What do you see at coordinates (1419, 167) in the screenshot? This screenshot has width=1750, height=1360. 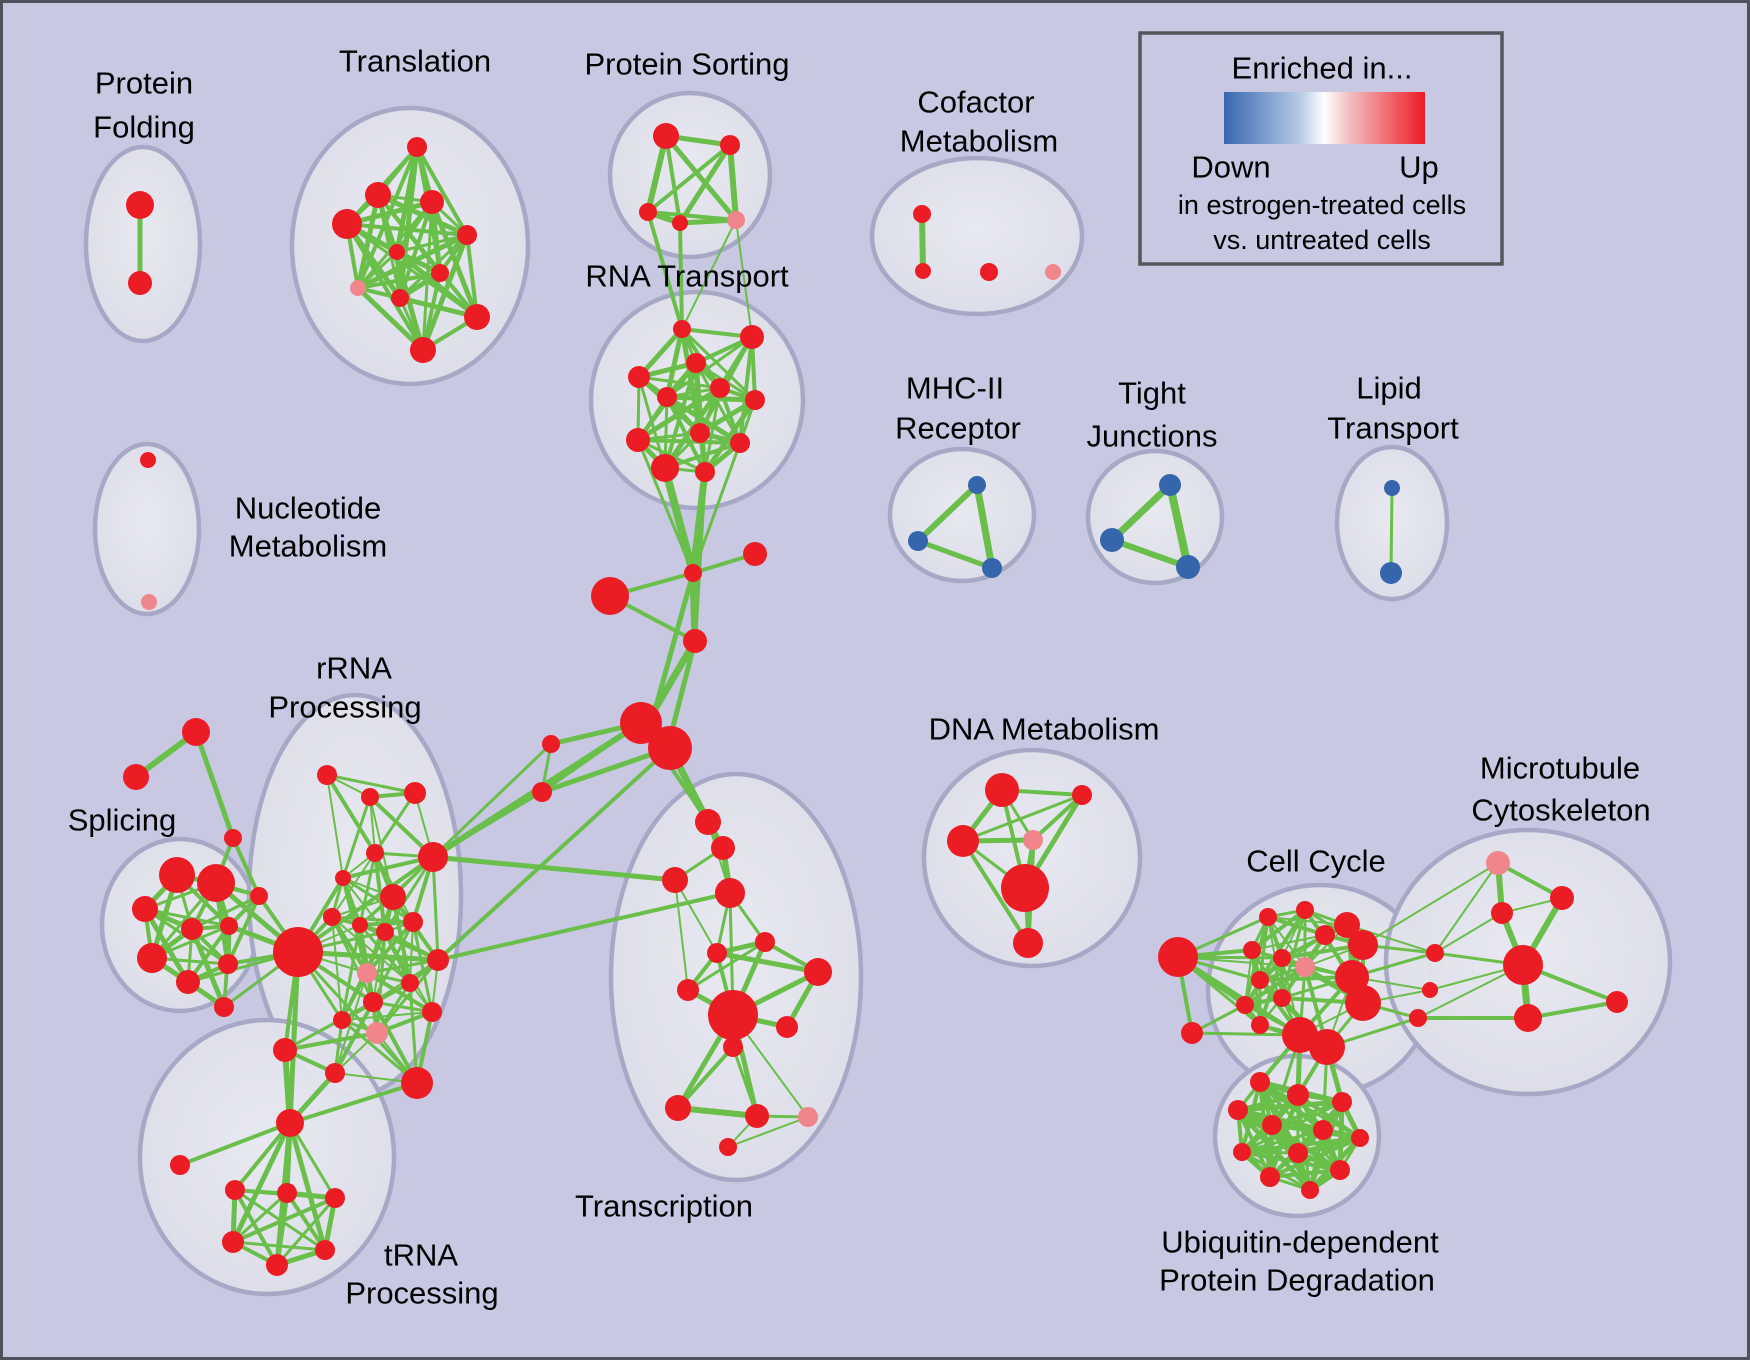 I see `legend-up-label: Up` at bounding box center [1419, 167].